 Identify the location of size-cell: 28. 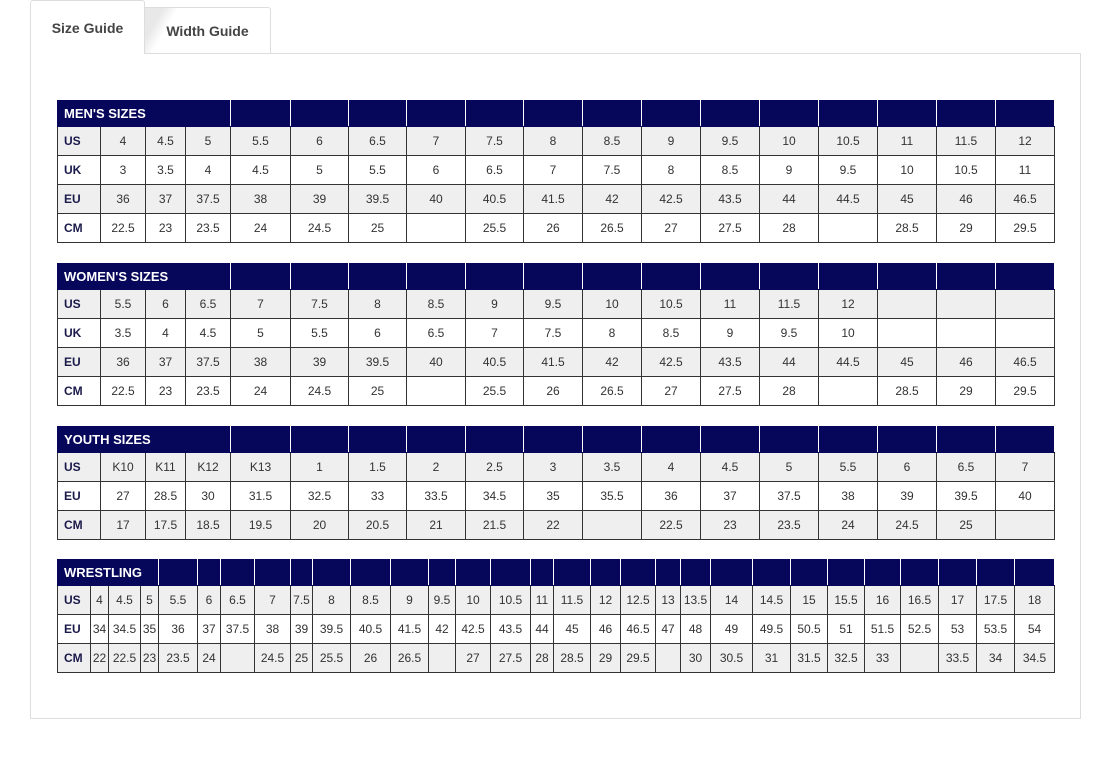
(542, 658).